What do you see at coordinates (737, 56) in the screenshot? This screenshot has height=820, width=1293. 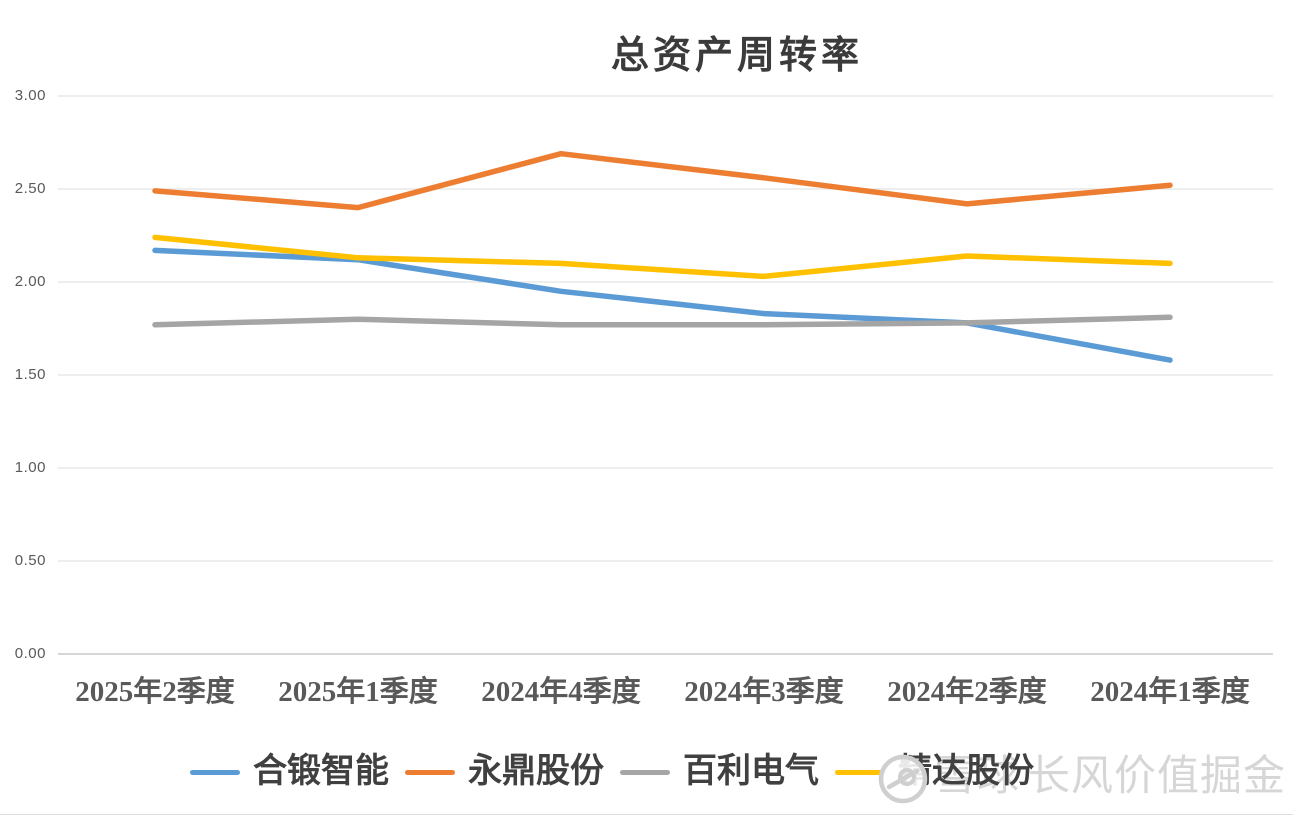 I see `chart-title: 总资产周转率` at bounding box center [737, 56].